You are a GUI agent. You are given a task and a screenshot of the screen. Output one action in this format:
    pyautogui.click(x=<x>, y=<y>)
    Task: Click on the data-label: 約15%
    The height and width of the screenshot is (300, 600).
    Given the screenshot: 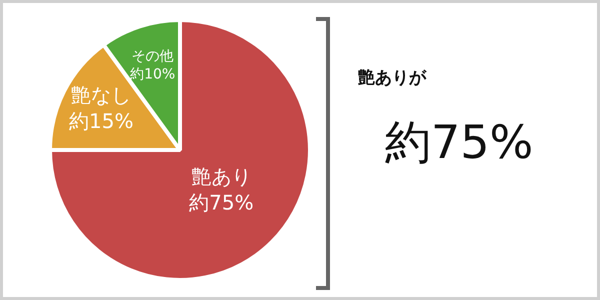 What is the action you would take?
    pyautogui.click(x=101, y=121)
    